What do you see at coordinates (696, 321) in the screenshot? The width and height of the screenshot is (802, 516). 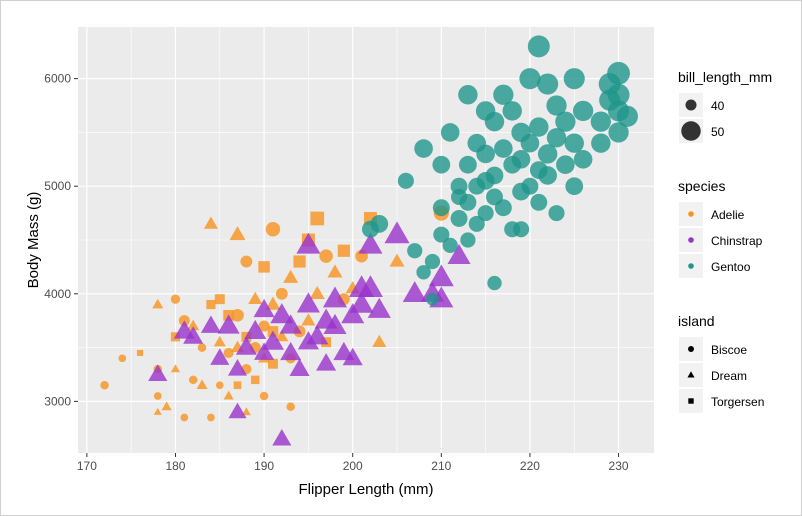 I see `legend-shape-title: island` at bounding box center [696, 321].